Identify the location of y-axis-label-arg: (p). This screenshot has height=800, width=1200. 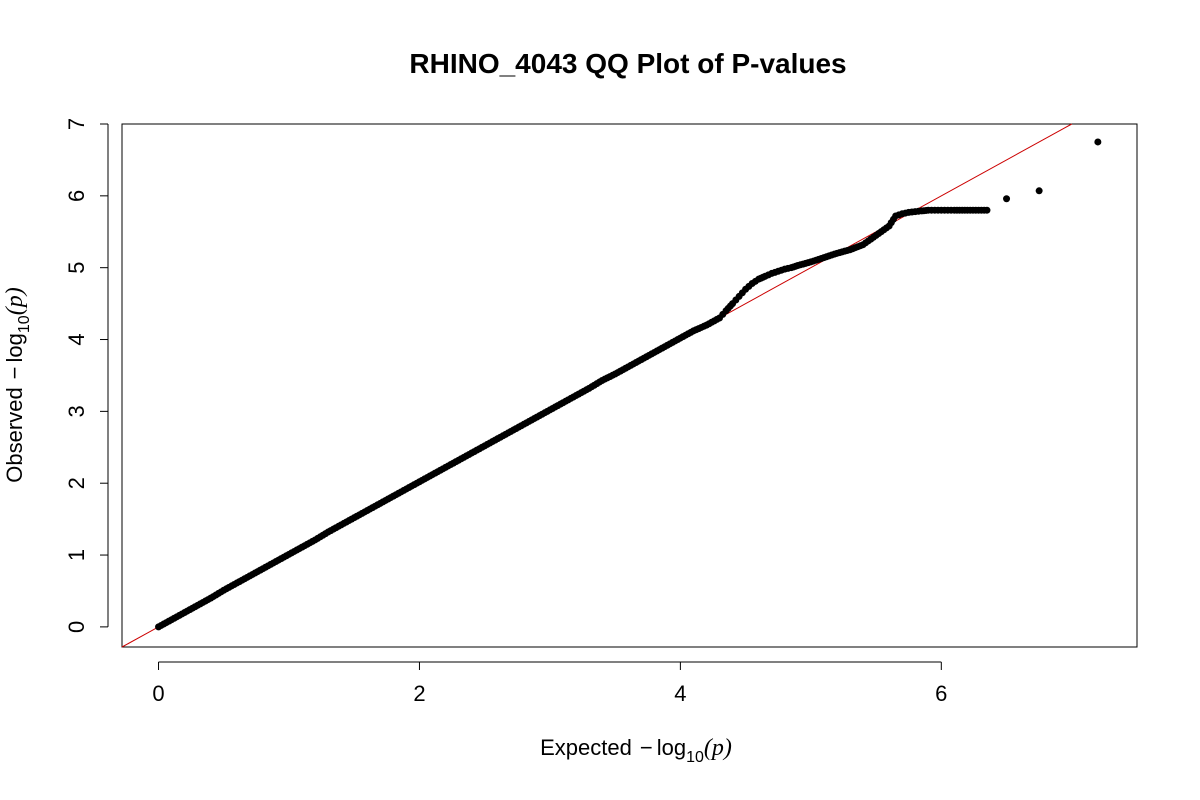
(15, 301).